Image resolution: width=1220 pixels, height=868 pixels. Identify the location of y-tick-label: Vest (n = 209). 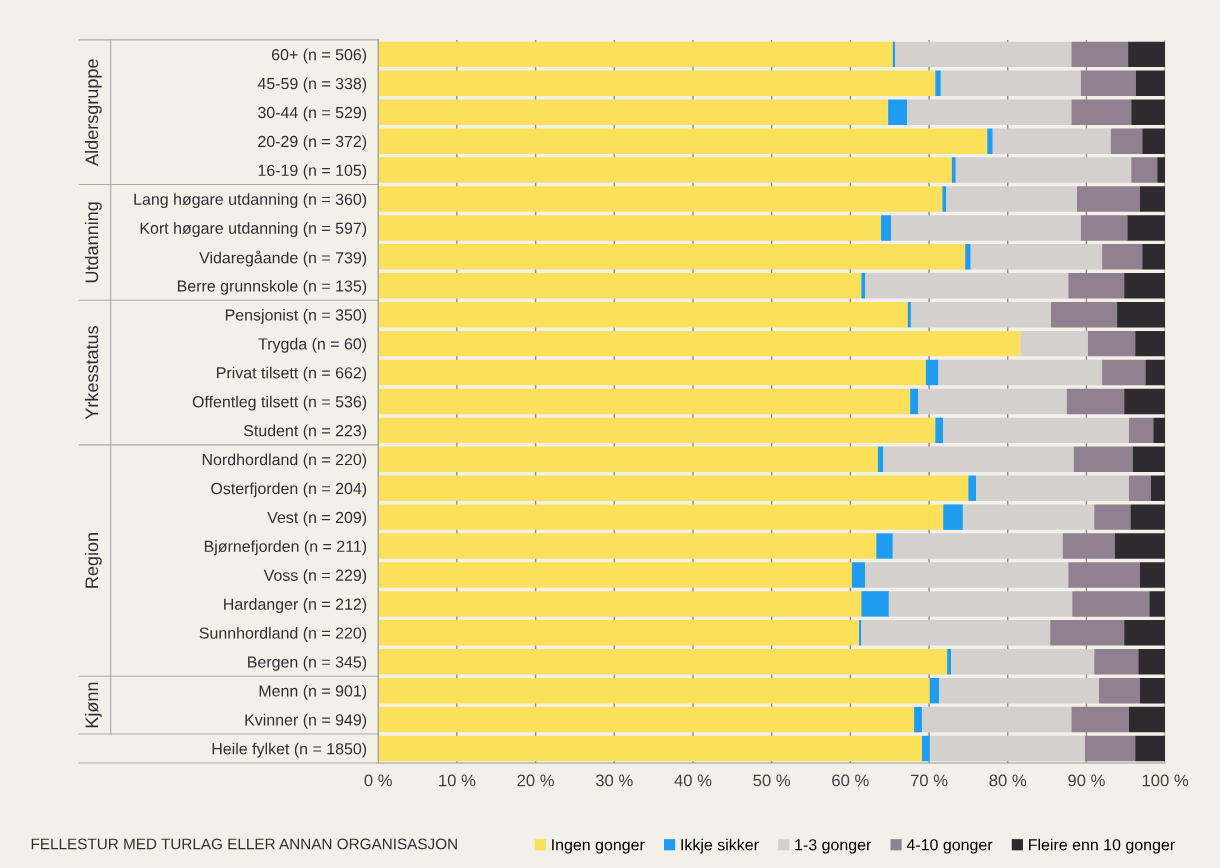
(317, 519).